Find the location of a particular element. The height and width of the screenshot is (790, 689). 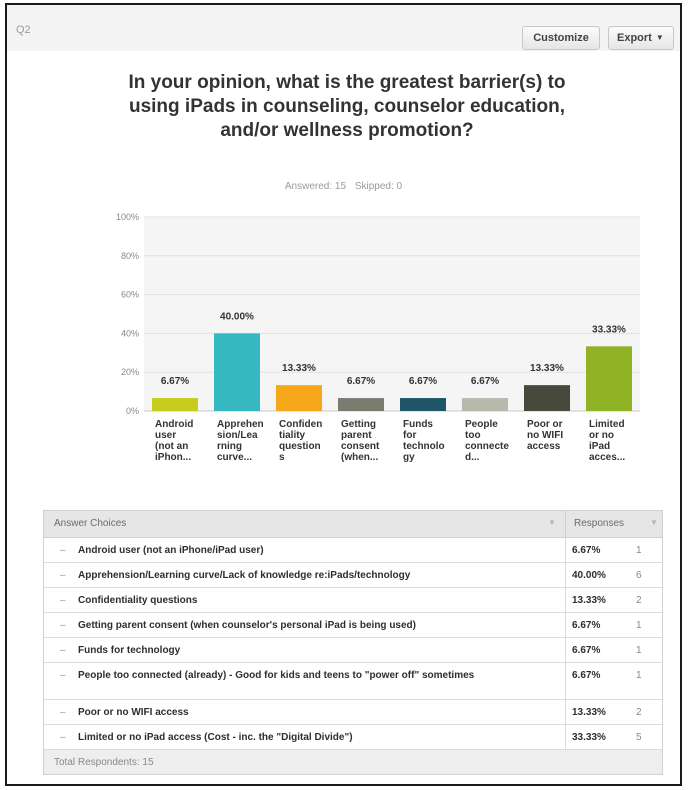

question-toolbar: Q2 Customize Export ▼ is located at coordinates (343, 28).